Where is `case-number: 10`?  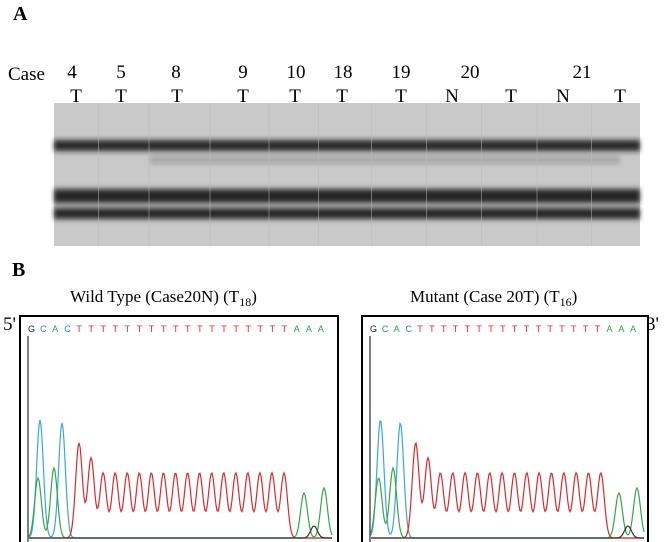
case-number: 10 is located at coordinates (296, 72).